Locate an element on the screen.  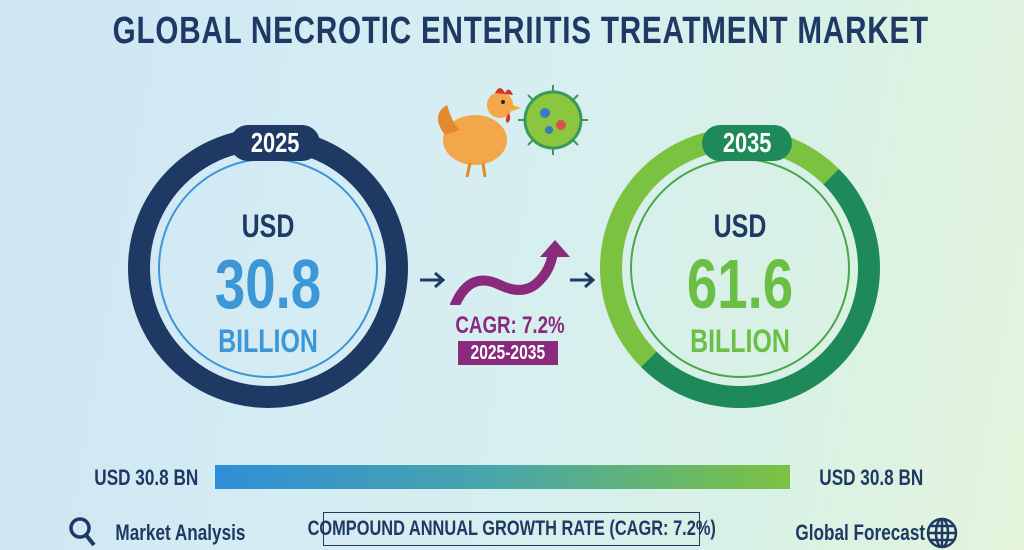
unit-right: BILLION is located at coordinates (740, 341).